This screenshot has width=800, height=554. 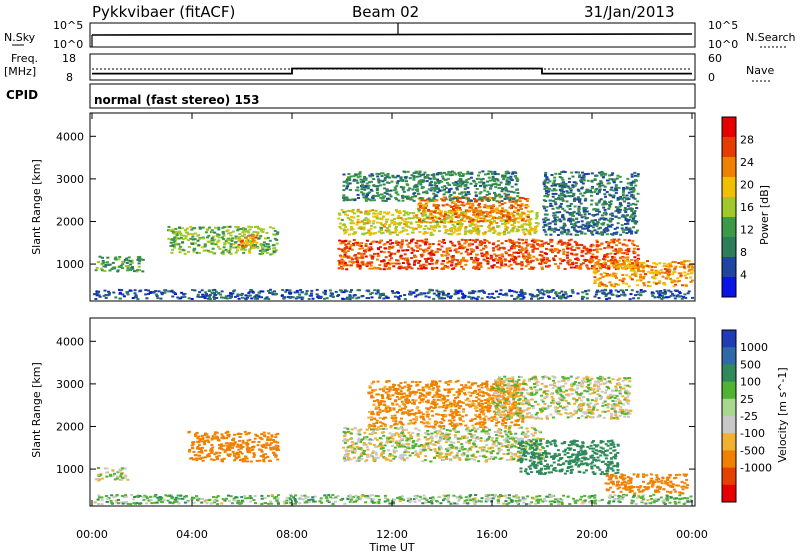 I want to click on colorbar-swatch, so click(x=729, y=127).